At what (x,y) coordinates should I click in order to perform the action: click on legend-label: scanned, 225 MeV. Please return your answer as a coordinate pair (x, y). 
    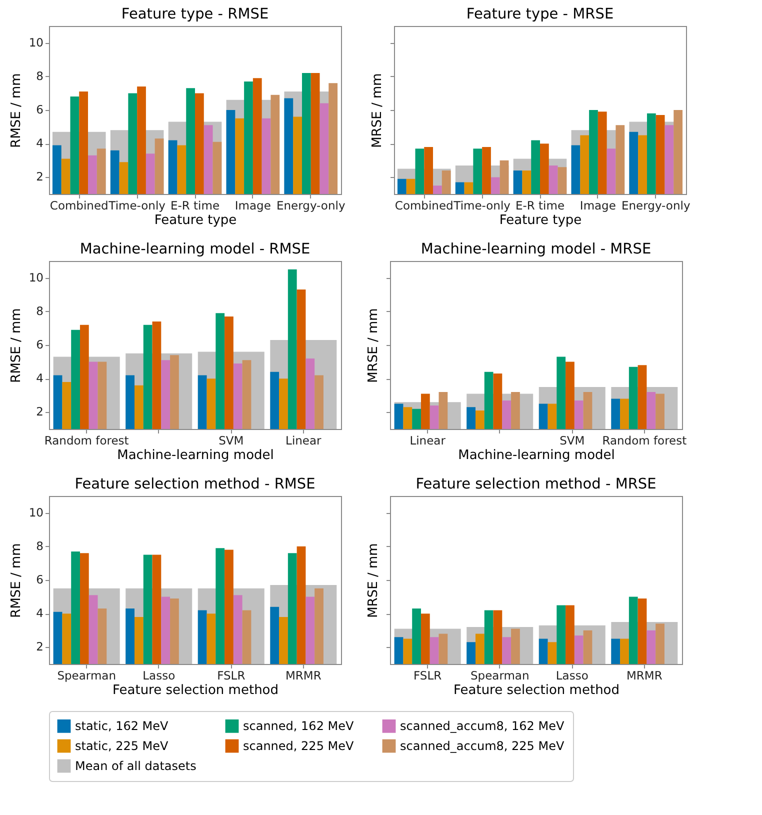
    Looking at the image, I should click on (298, 746).